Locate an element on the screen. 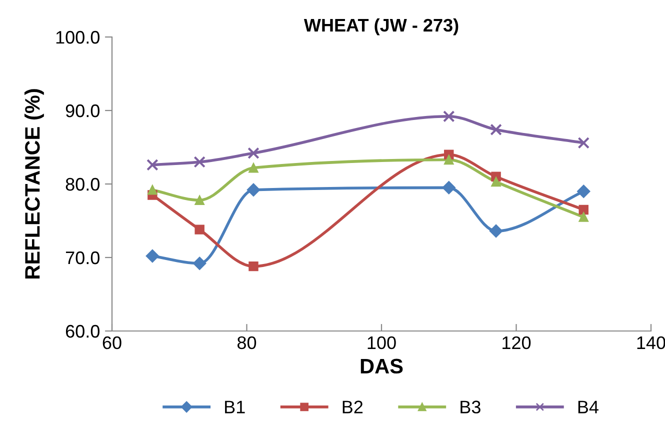 This screenshot has width=665, height=429. y-tick-label: 60.0 is located at coordinates (83, 331).